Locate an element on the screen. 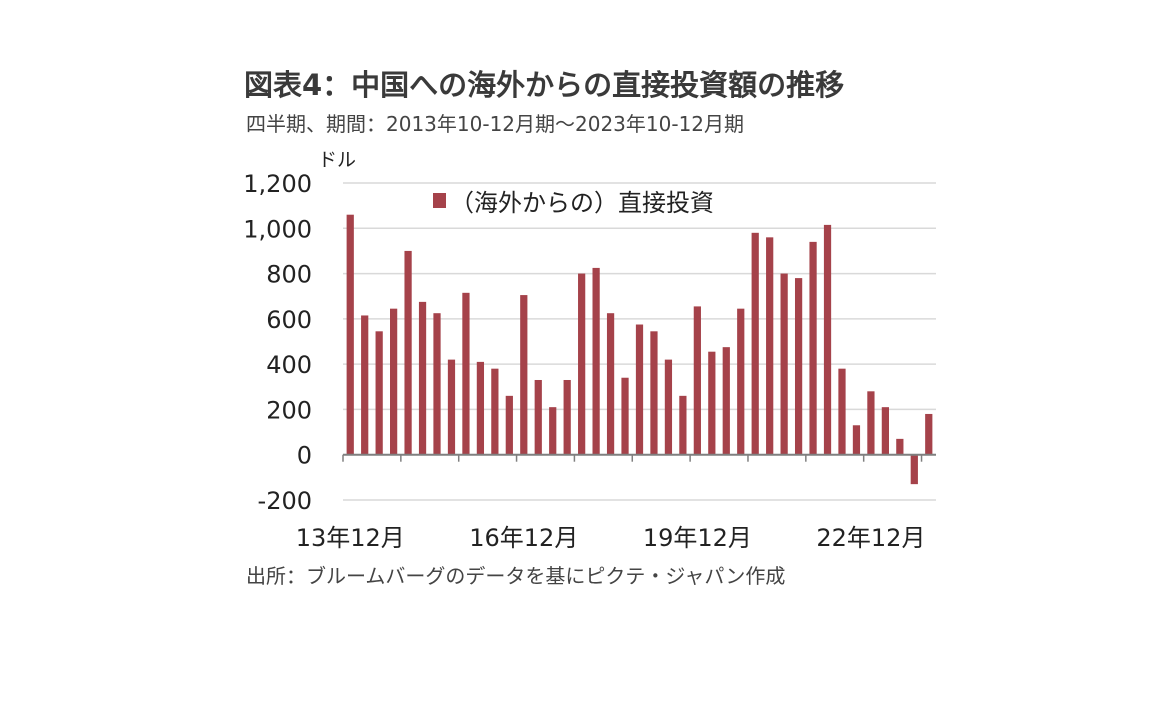 This screenshot has height=720, width=1152. x-axis is located at coordinates (639, 457).